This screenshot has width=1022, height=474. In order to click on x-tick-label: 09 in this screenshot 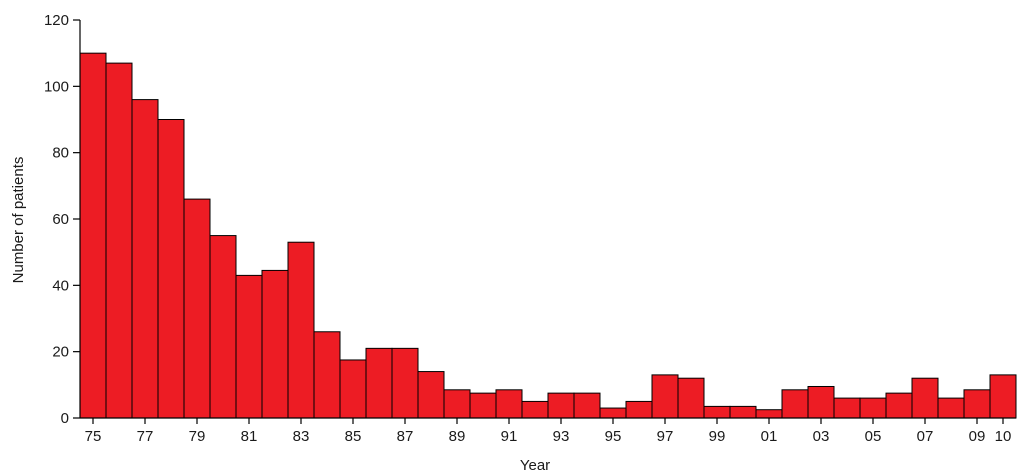, I will do `click(977, 436)`.